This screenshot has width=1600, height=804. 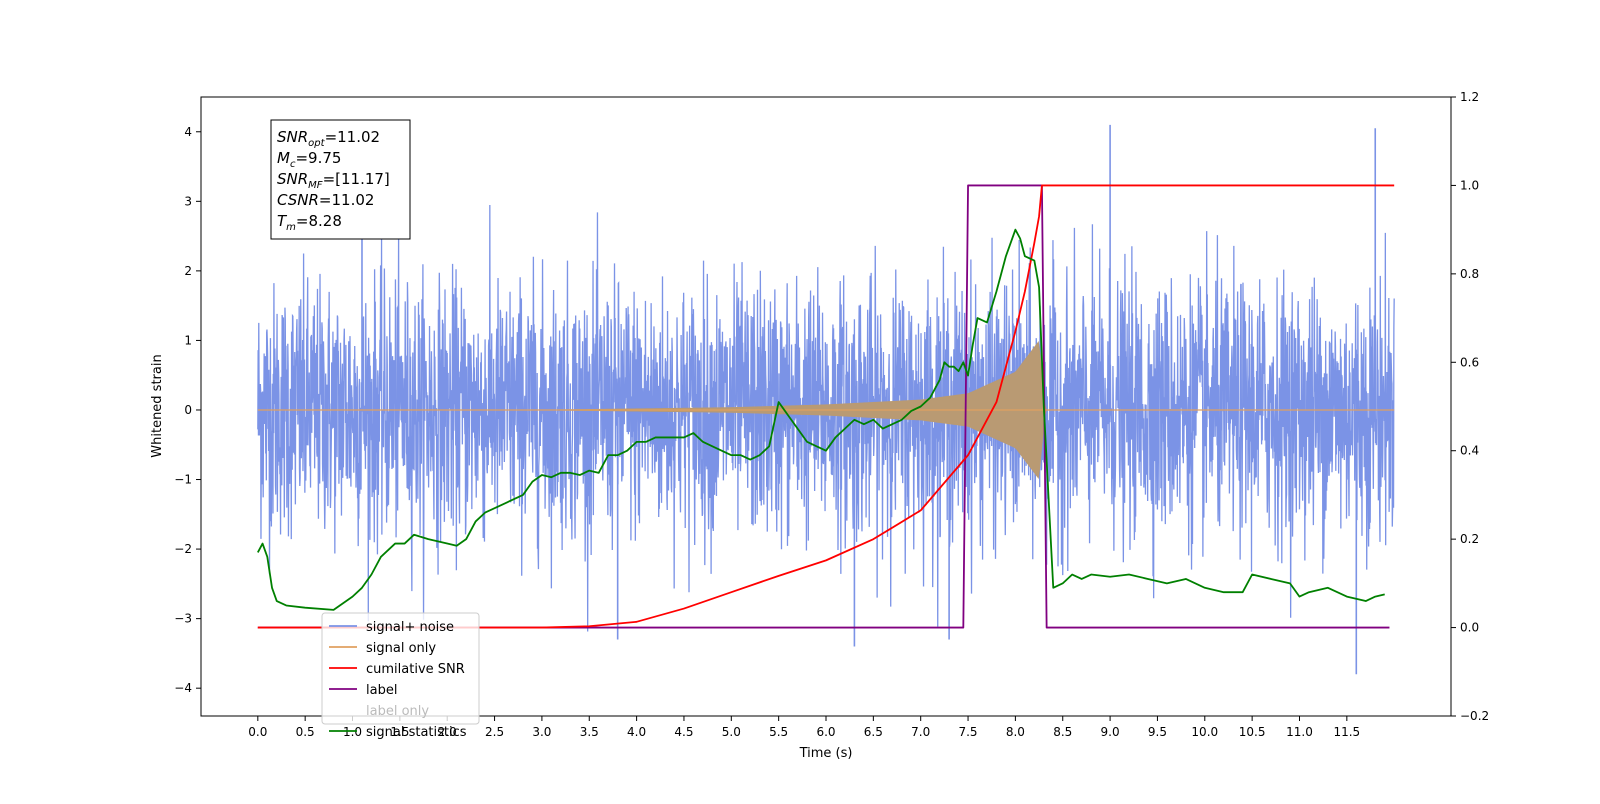 What do you see at coordinates (188, 340) in the screenshot?
I see `y-left-tick-label: 1` at bounding box center [188, 340].